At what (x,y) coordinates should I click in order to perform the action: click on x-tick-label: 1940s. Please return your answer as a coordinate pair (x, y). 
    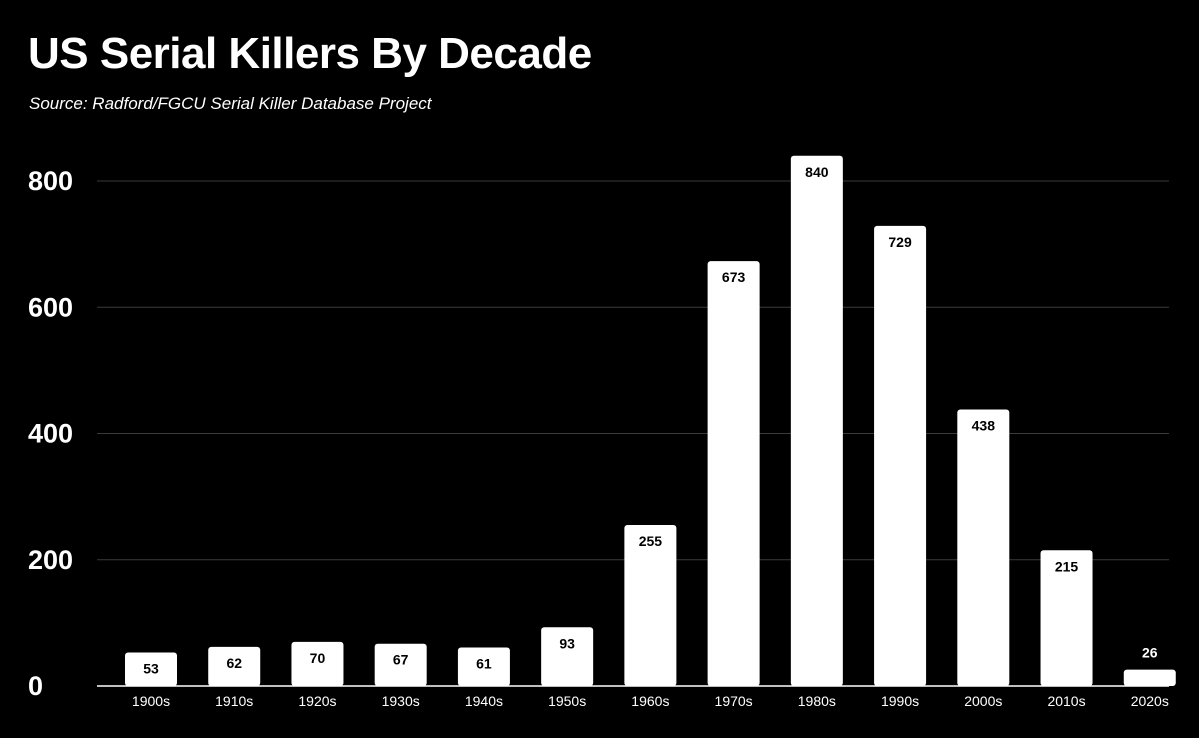
    Looking at the image, I should click on (484, 701).